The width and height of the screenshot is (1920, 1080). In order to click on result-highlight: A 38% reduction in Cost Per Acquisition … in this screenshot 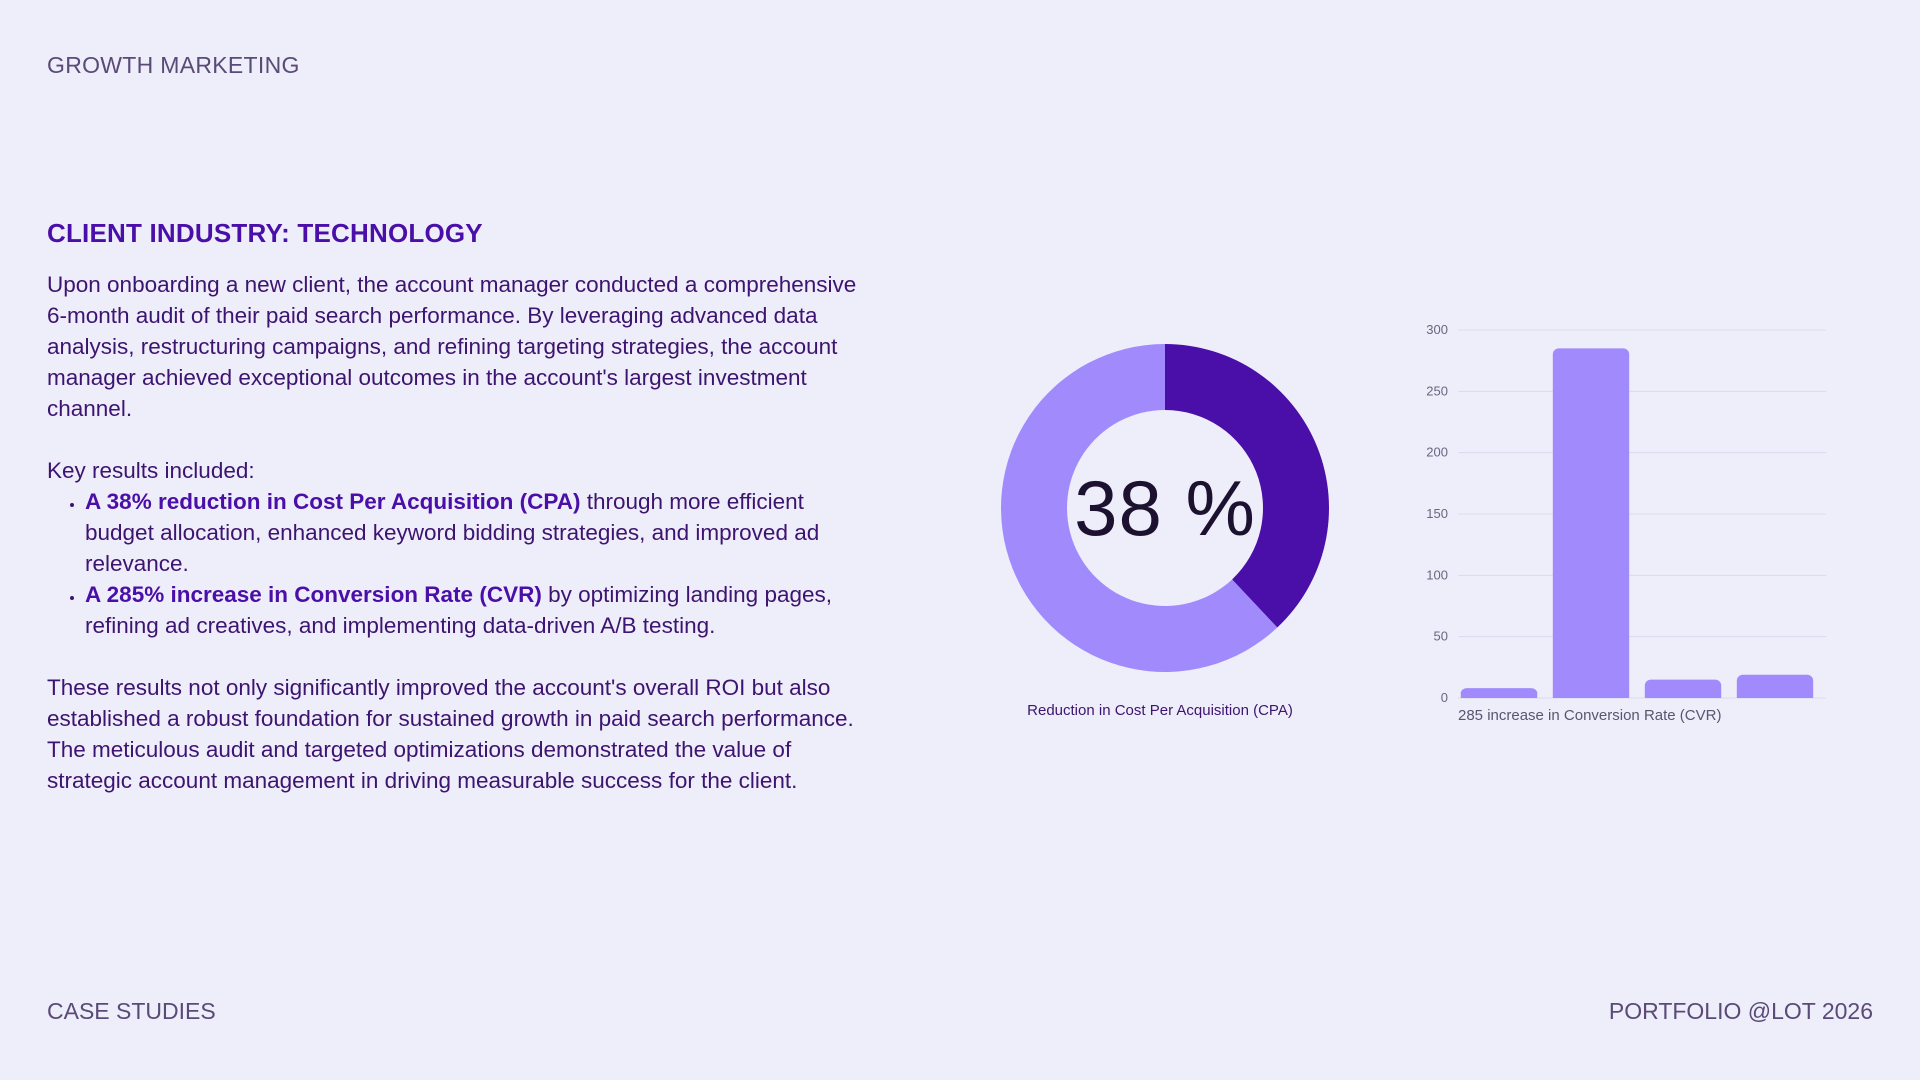, I will do `click(333, 501)`.